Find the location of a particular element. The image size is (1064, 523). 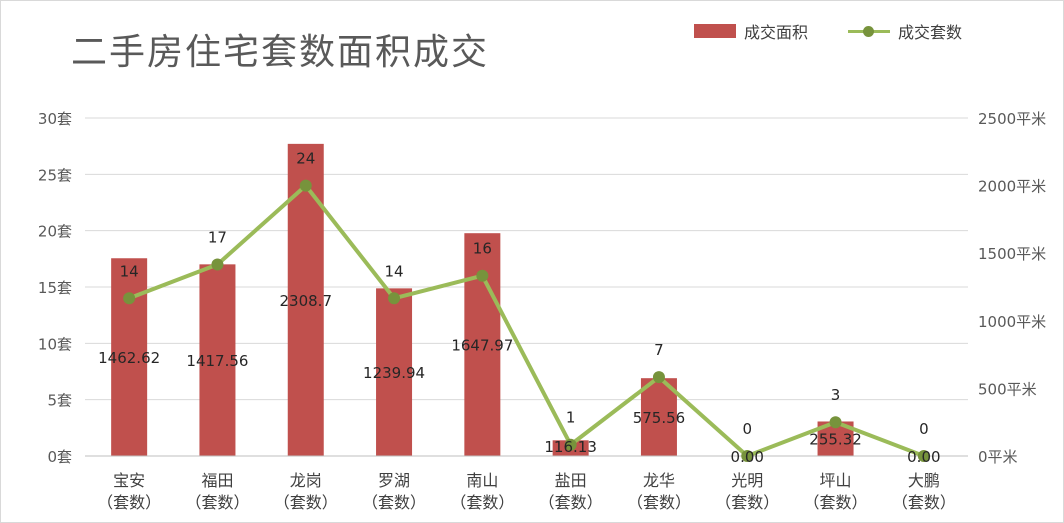

bar-data-label: 1462.62 is located at coordinates (129, 358).